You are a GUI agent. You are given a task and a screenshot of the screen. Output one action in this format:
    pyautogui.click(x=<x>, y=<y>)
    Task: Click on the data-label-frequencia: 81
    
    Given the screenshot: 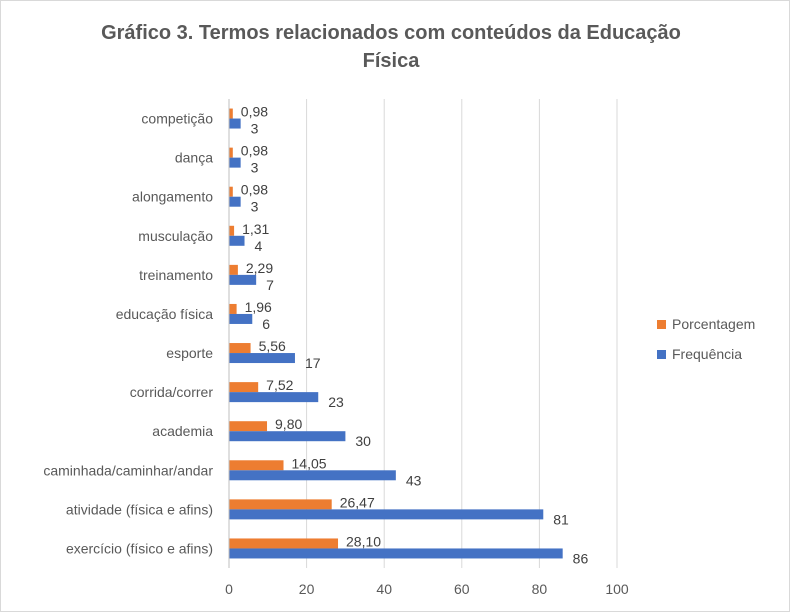 What is the action you would take?
    pyautogui.click(x=561, y=519)
    